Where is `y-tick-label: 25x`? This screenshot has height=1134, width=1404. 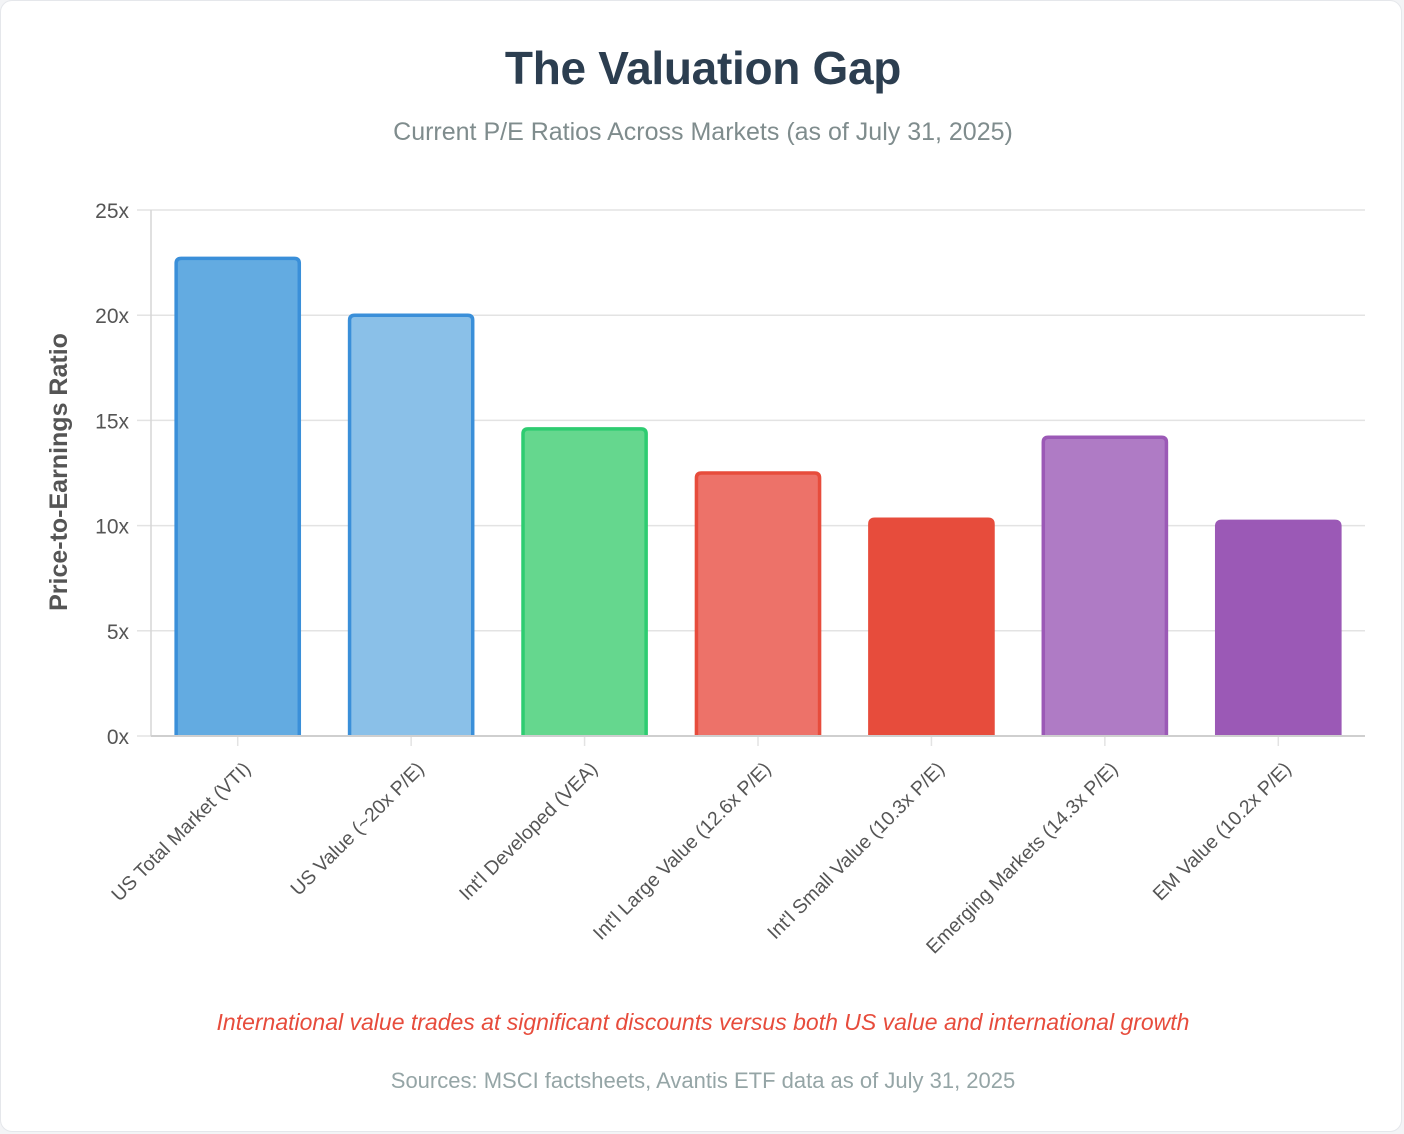
y-tick-label: 25x is located at coordinates (112, 211).